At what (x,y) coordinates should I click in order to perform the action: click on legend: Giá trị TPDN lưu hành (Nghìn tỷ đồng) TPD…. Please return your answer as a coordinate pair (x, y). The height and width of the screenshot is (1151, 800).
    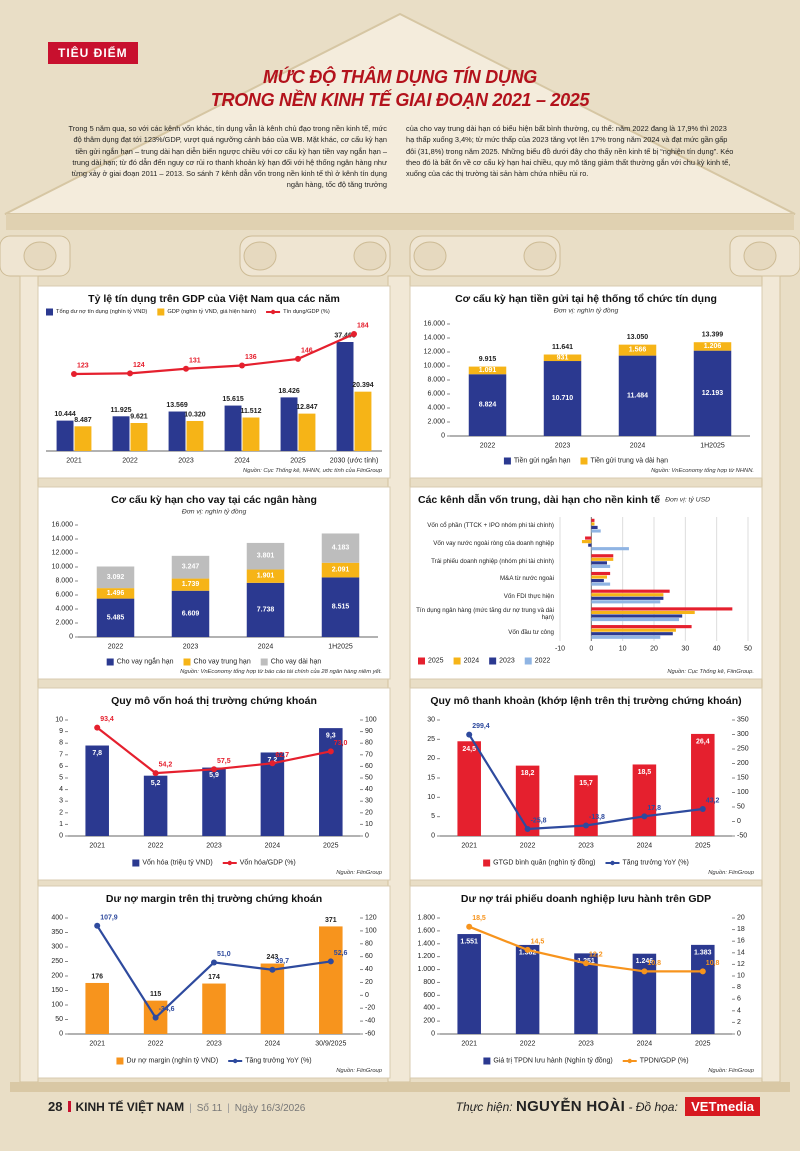
    Looking at the image, I should click on (586, 1060).